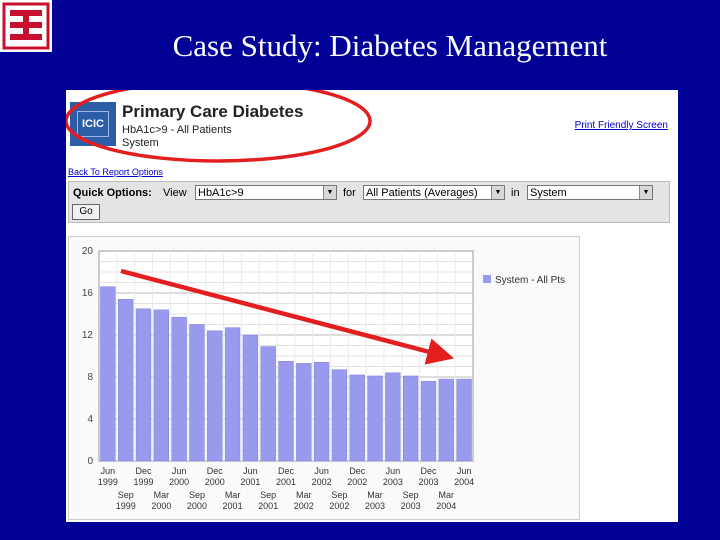 Image resolution: width=720 pixels, height=540 pixels. Describe the element at coordinates (266, 192) in the screenshot. I see `view-select: HbA1c>9 ▼` at that location.